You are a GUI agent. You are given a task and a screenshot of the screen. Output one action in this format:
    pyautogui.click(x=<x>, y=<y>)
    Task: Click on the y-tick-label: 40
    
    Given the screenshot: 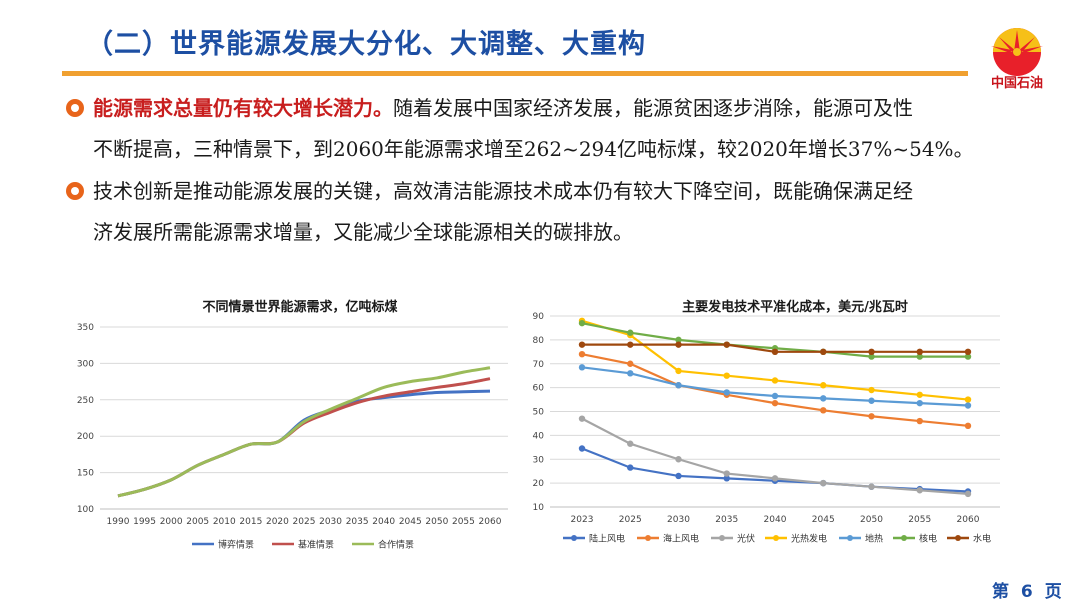 What is the action you would take?
    pyautogui.click(x=539, y=436)
    